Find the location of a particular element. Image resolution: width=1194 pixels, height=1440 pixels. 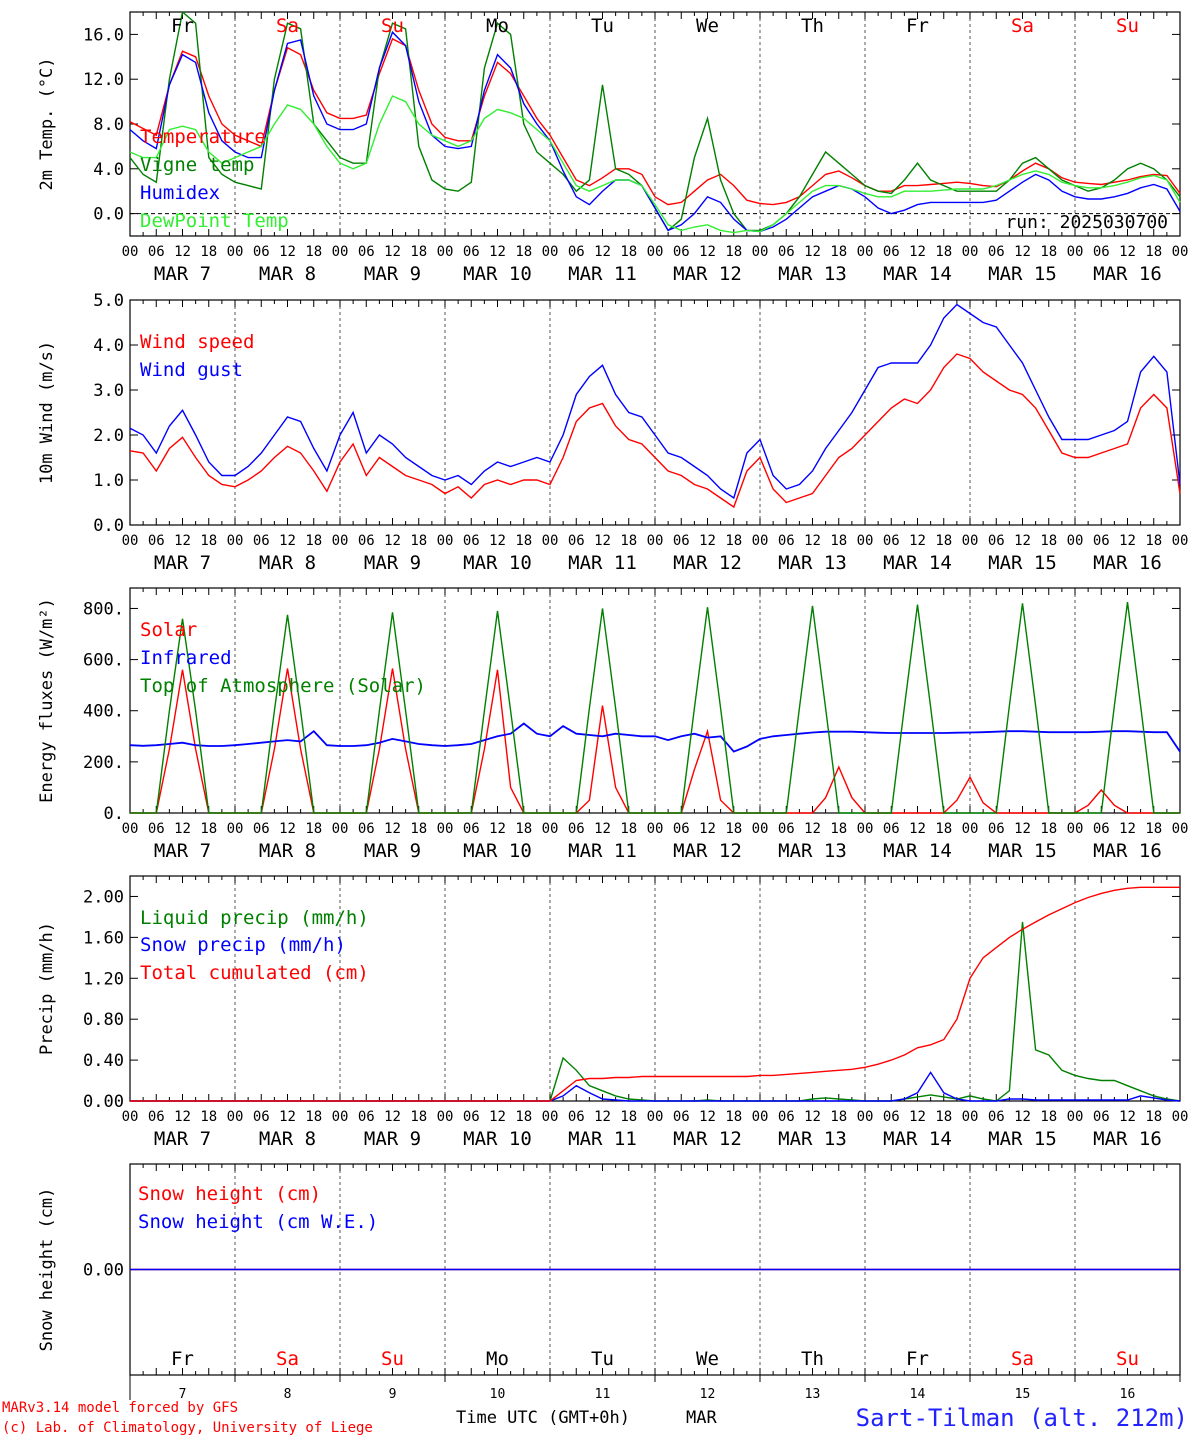

y-axis-label: Precip (mm/h) is located at coordinates (47, 988).